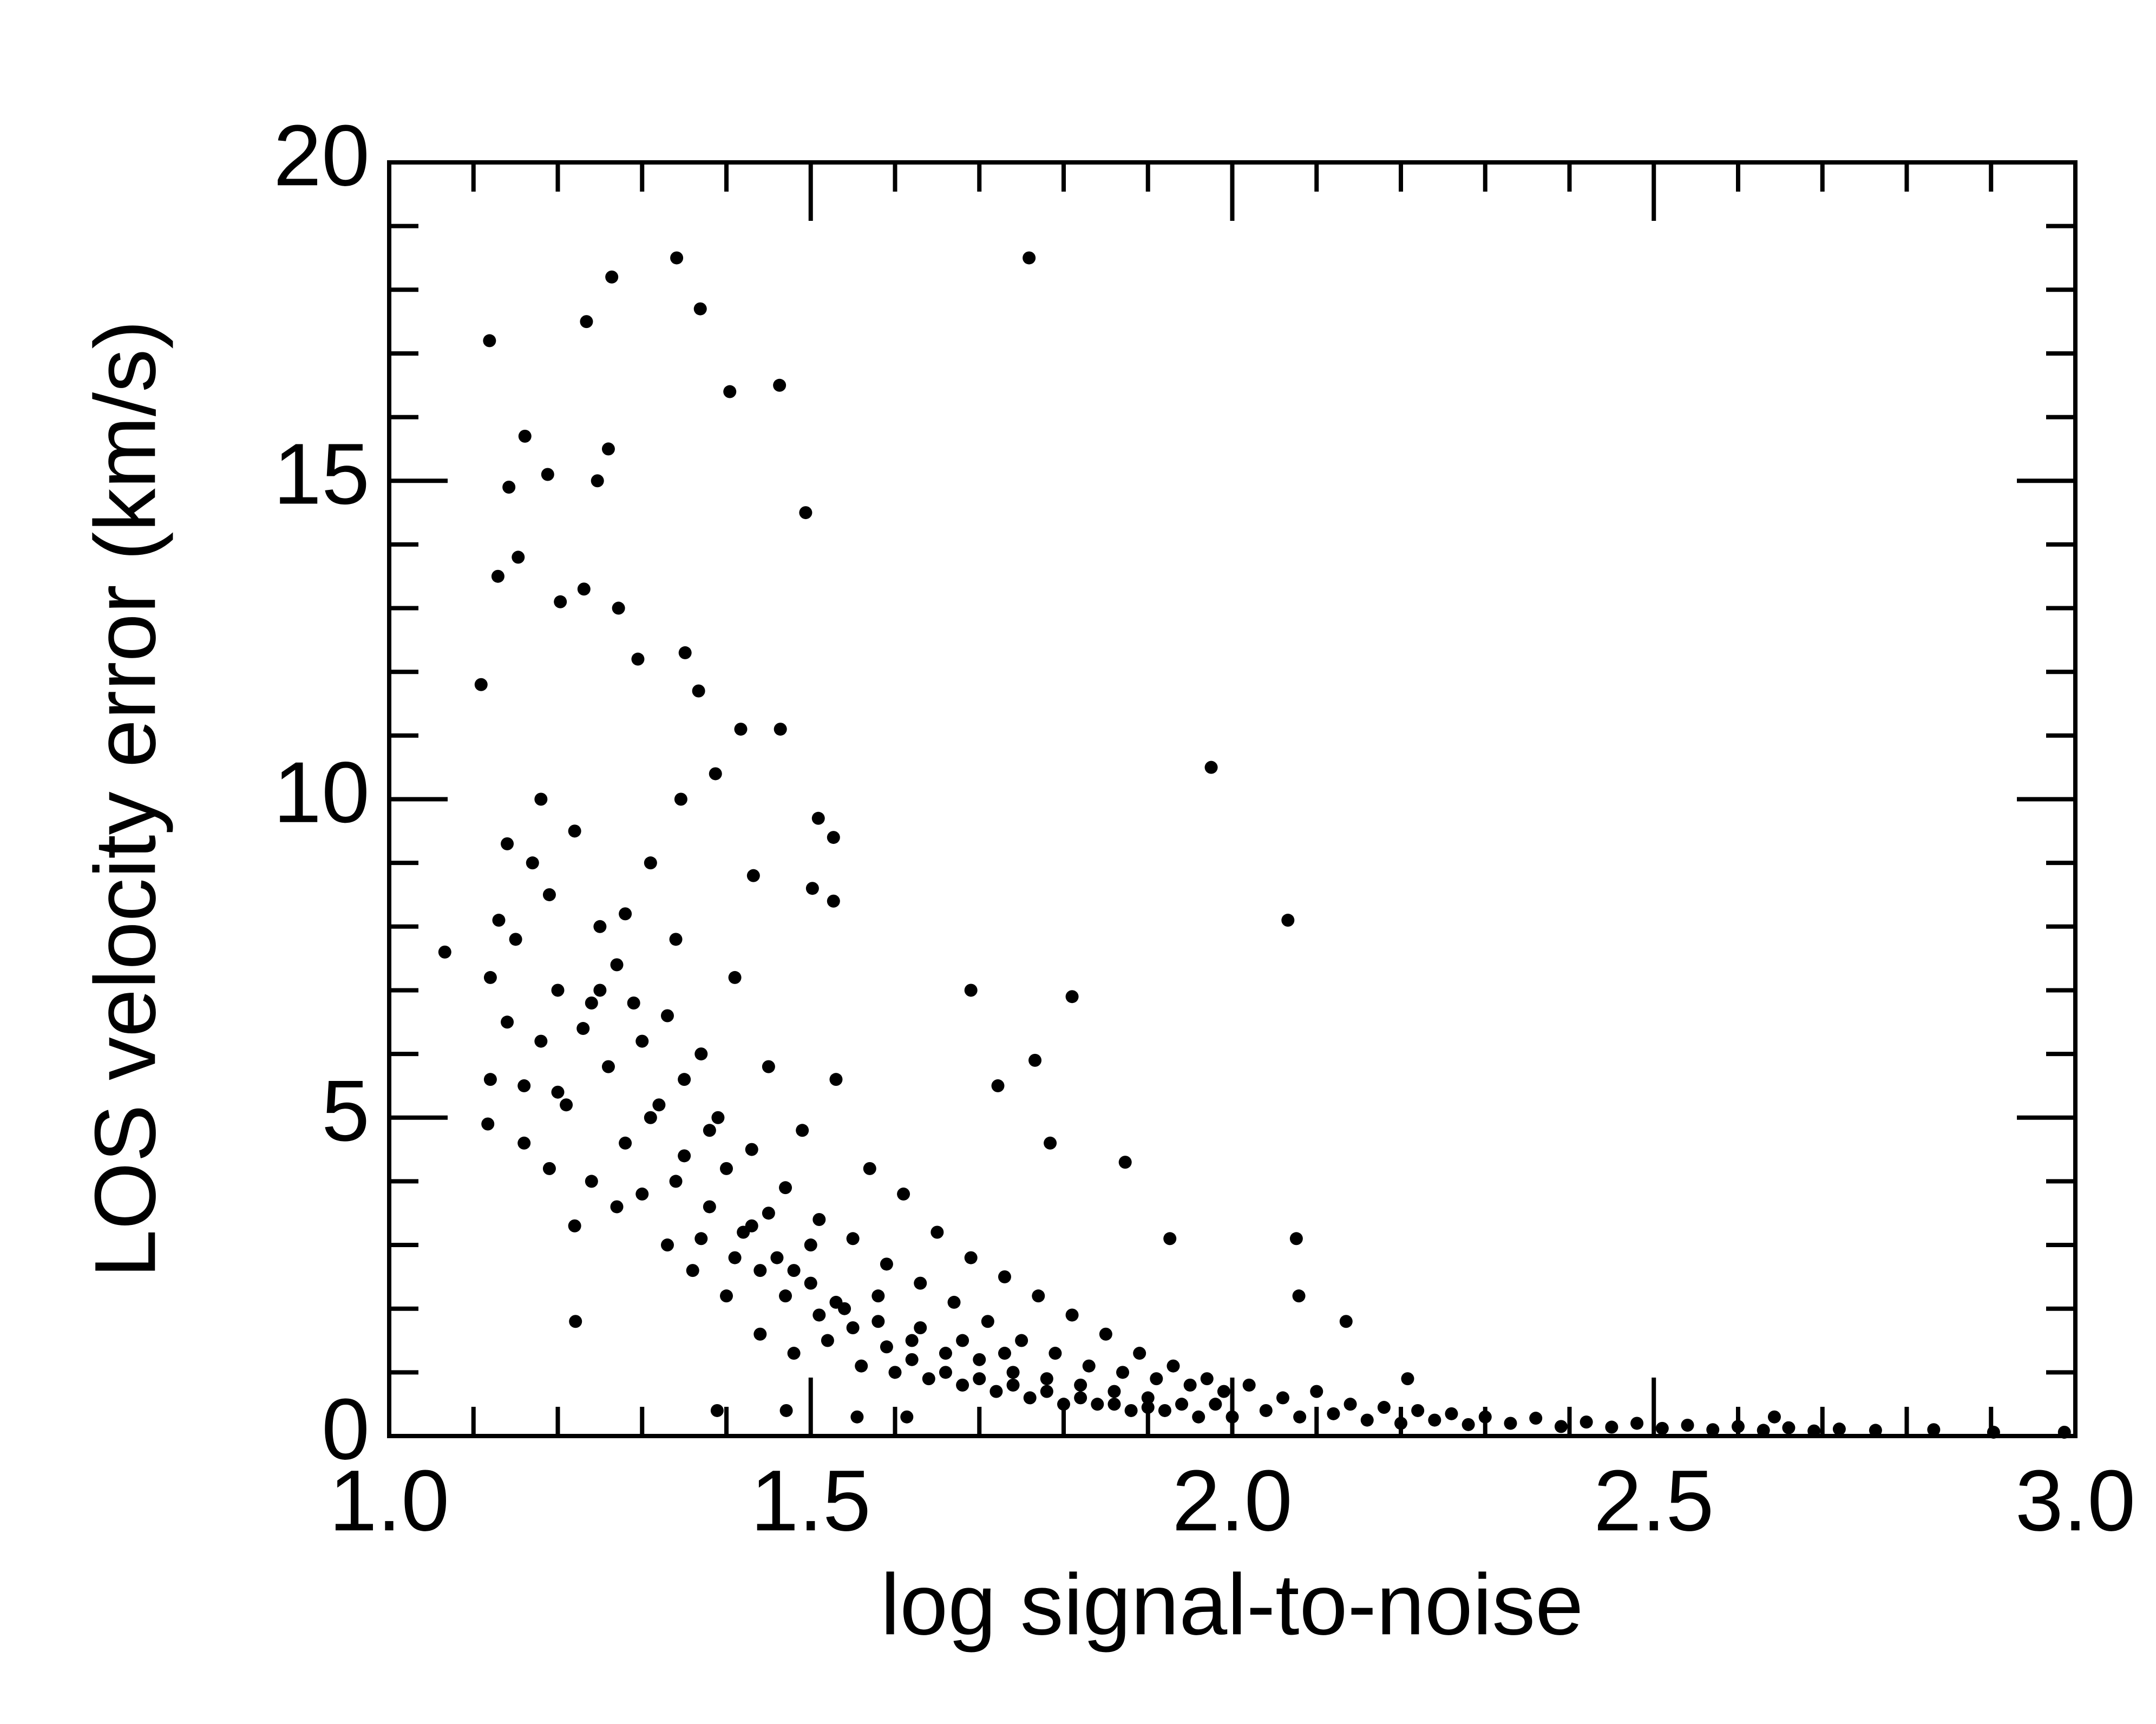 The width and height of the screenshot is (2156, 1724). I want to click on y-tick-label: 15, so click(321, 473).